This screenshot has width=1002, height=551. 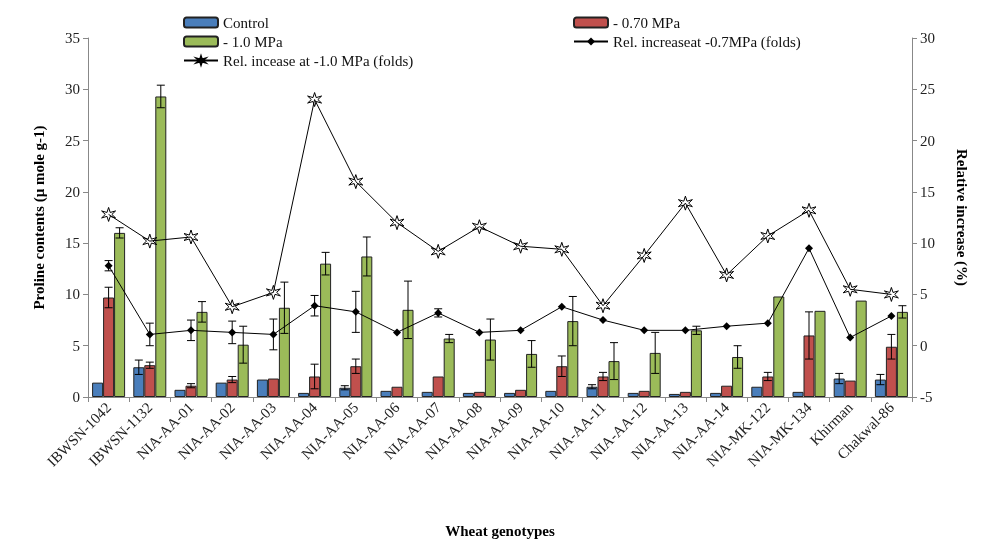 I want to click on y2-tick-label: 25, so click(x=927, y=89).